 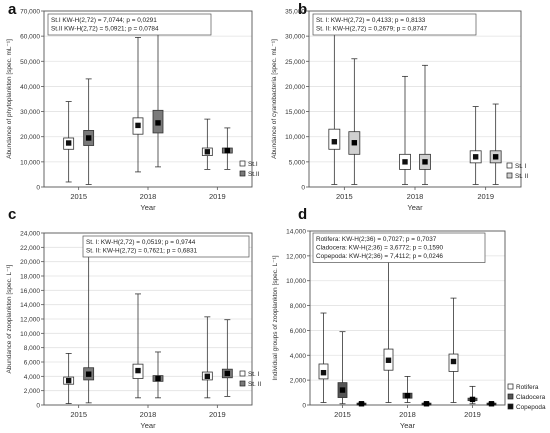 What do you see at coordinates (30, 137) in the screenshot?
I see `y-tick-label: 20,000` at bounding box center [30, 137].